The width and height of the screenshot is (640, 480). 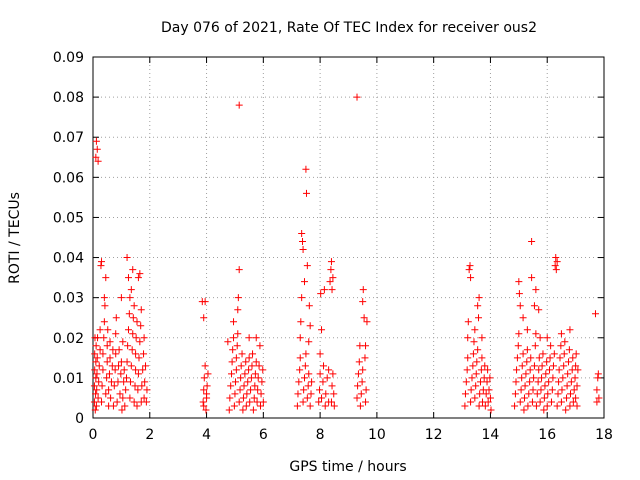 I want to click on y-axis-label: ROTI / TECUs, so click(x=15, y=238).